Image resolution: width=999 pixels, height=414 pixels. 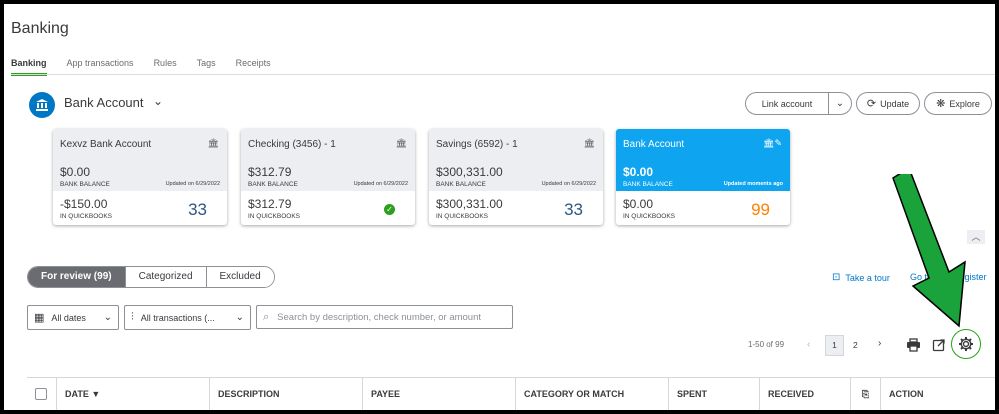 What do you see at coordinates (68, 317) in the screenshot?
I see `date-filter-value: All dates` at bounding box center [68, 317].